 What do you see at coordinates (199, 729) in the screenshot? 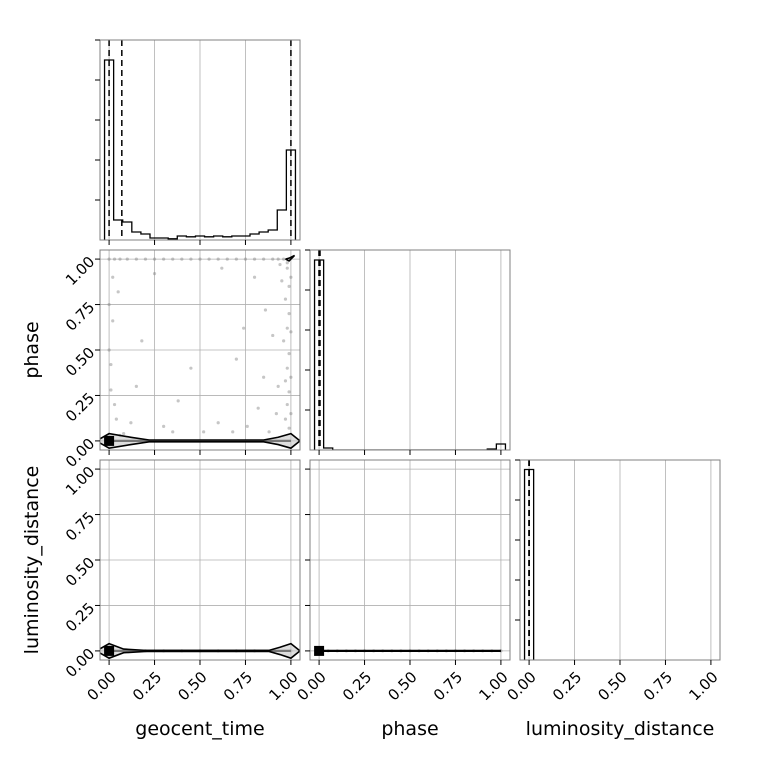
I see `x-axis-label-geocent_time: geocent_time` at bounding box center [199, 729].